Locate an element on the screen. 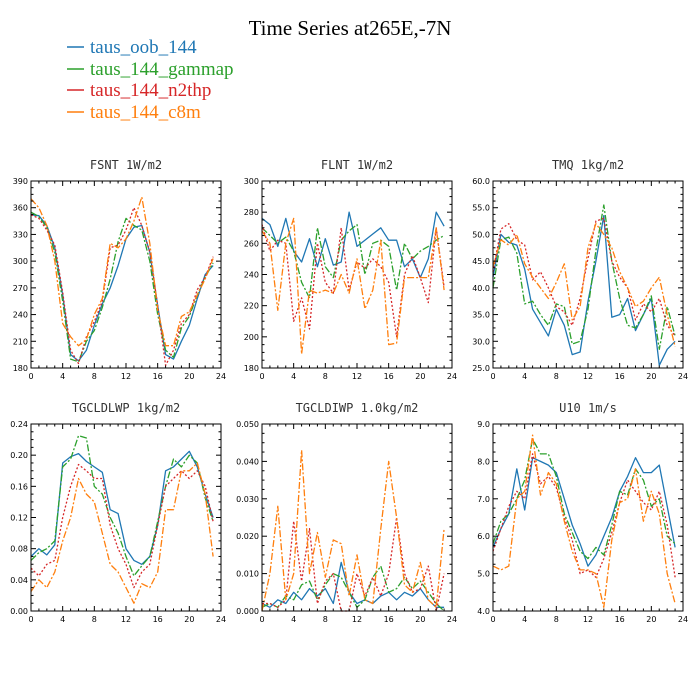  x-tick-label-4-0: 0 is located at coordinates (261, 619).